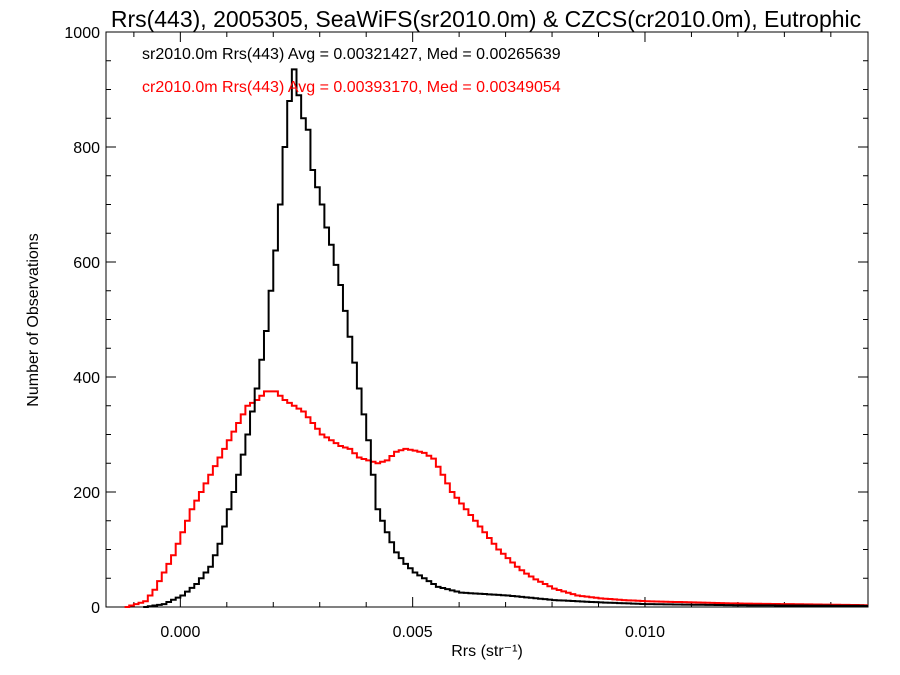 This screenshot has height=675, width=900. I want to click on x-tick-label: 0.000, so click(180, 632).